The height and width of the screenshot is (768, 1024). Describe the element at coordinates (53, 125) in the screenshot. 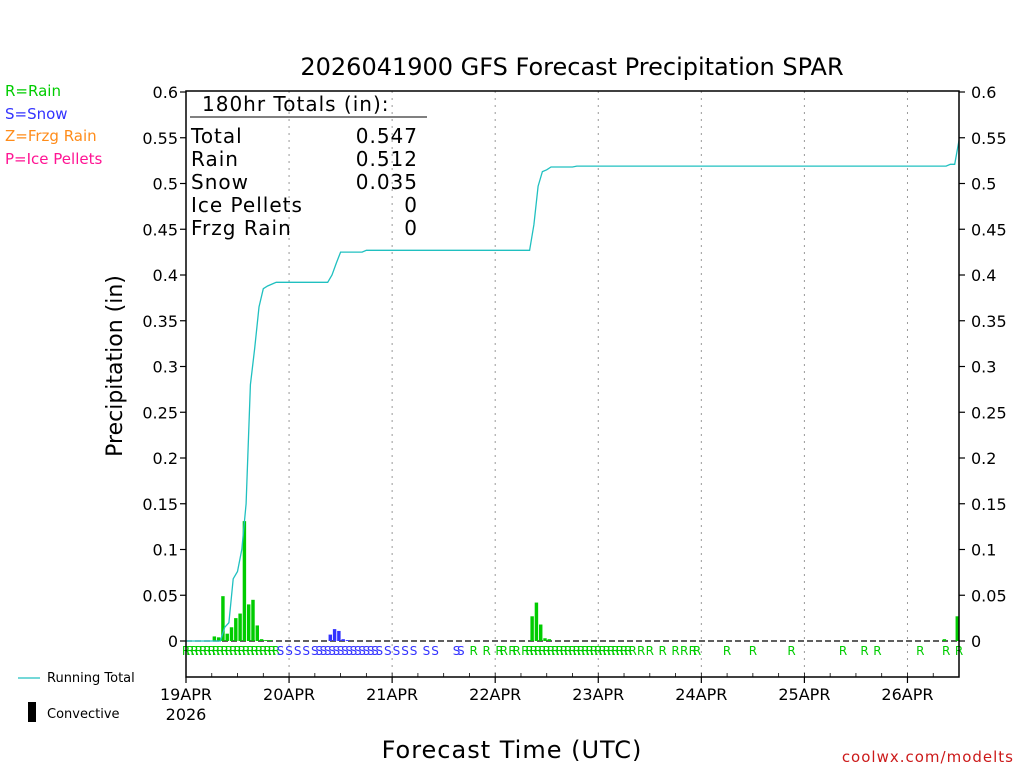

I see `left-legend: R=Rain S=Snow Z=Frzg Rain P=Ice Pellets` at that location.